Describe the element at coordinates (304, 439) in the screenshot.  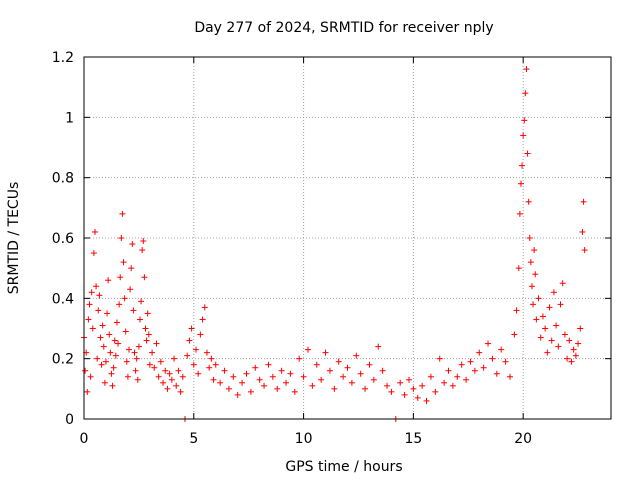
I see `x-tick-label: 10` at that location.